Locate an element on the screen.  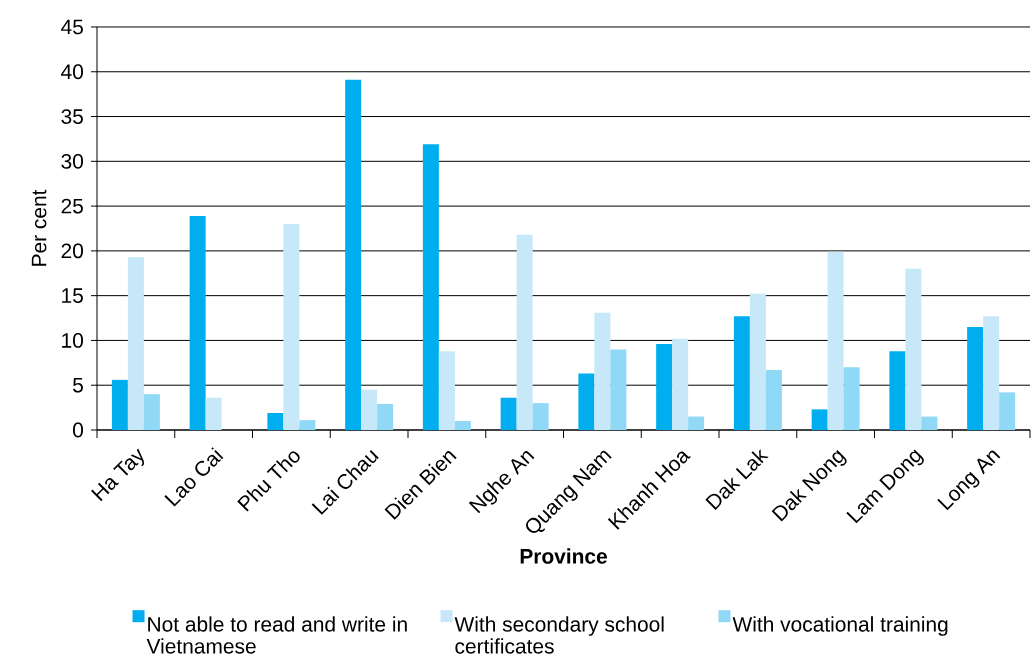
y-tick-label: 15 is located at coordinates (72, 295).